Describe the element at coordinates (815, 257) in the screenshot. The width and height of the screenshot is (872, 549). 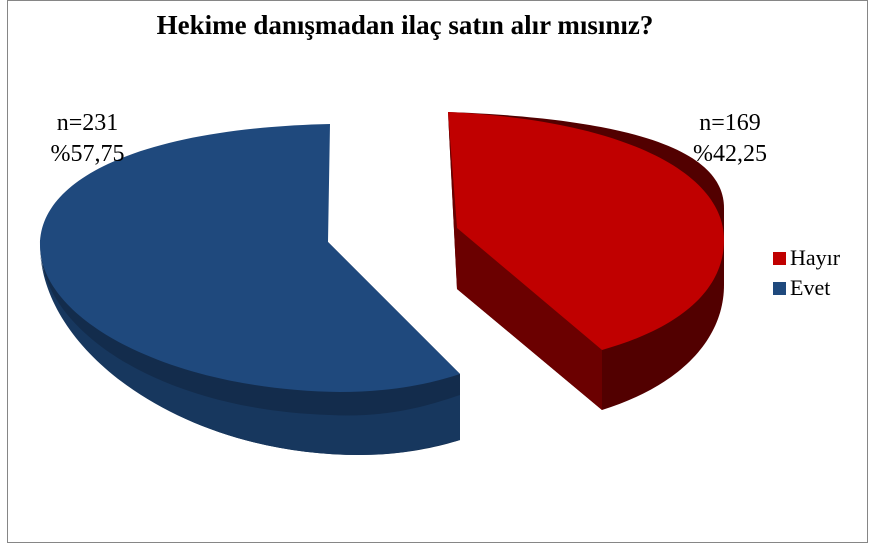
I see `legend-label-hayir: Hayır` at that location.